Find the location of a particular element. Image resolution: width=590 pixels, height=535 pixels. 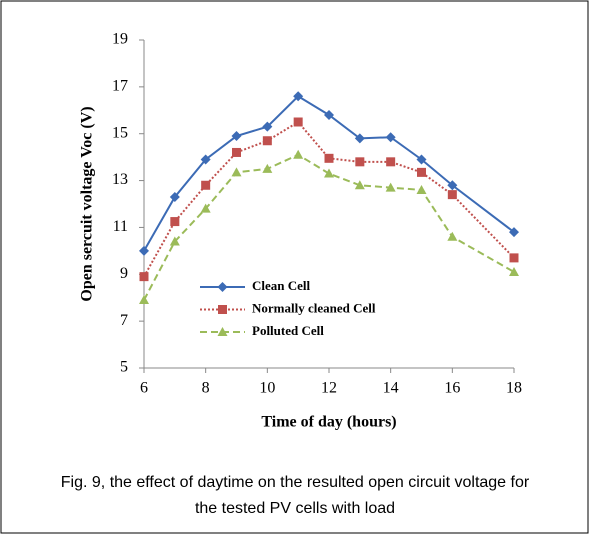

x-tick-label: 6 is located at coordinates (144, 388).